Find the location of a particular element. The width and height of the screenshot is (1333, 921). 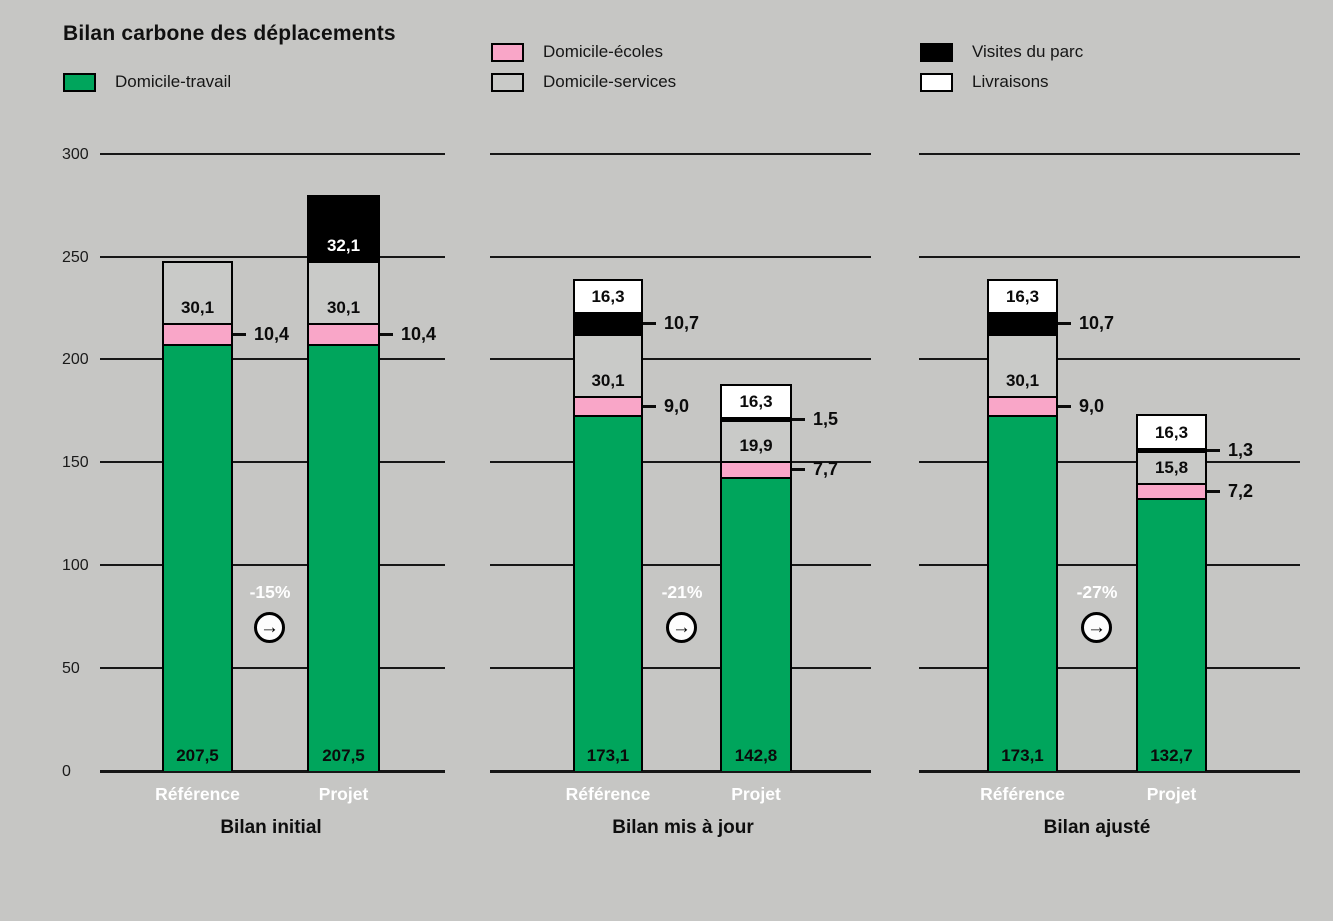

segment-value-label: 1,3 is located at coordinates (1241, 450).